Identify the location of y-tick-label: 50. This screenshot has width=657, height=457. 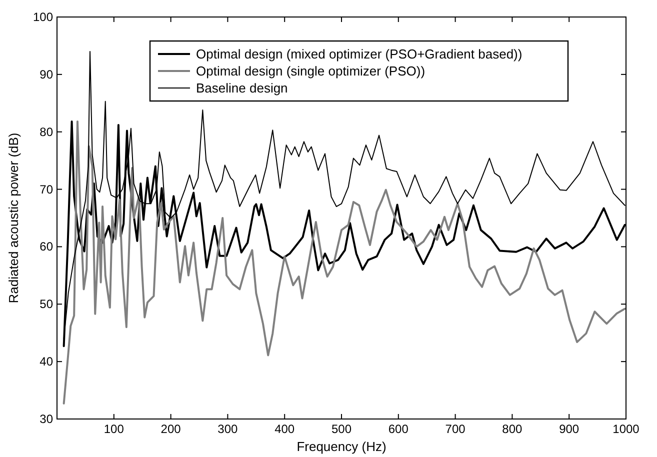
(47, 304).